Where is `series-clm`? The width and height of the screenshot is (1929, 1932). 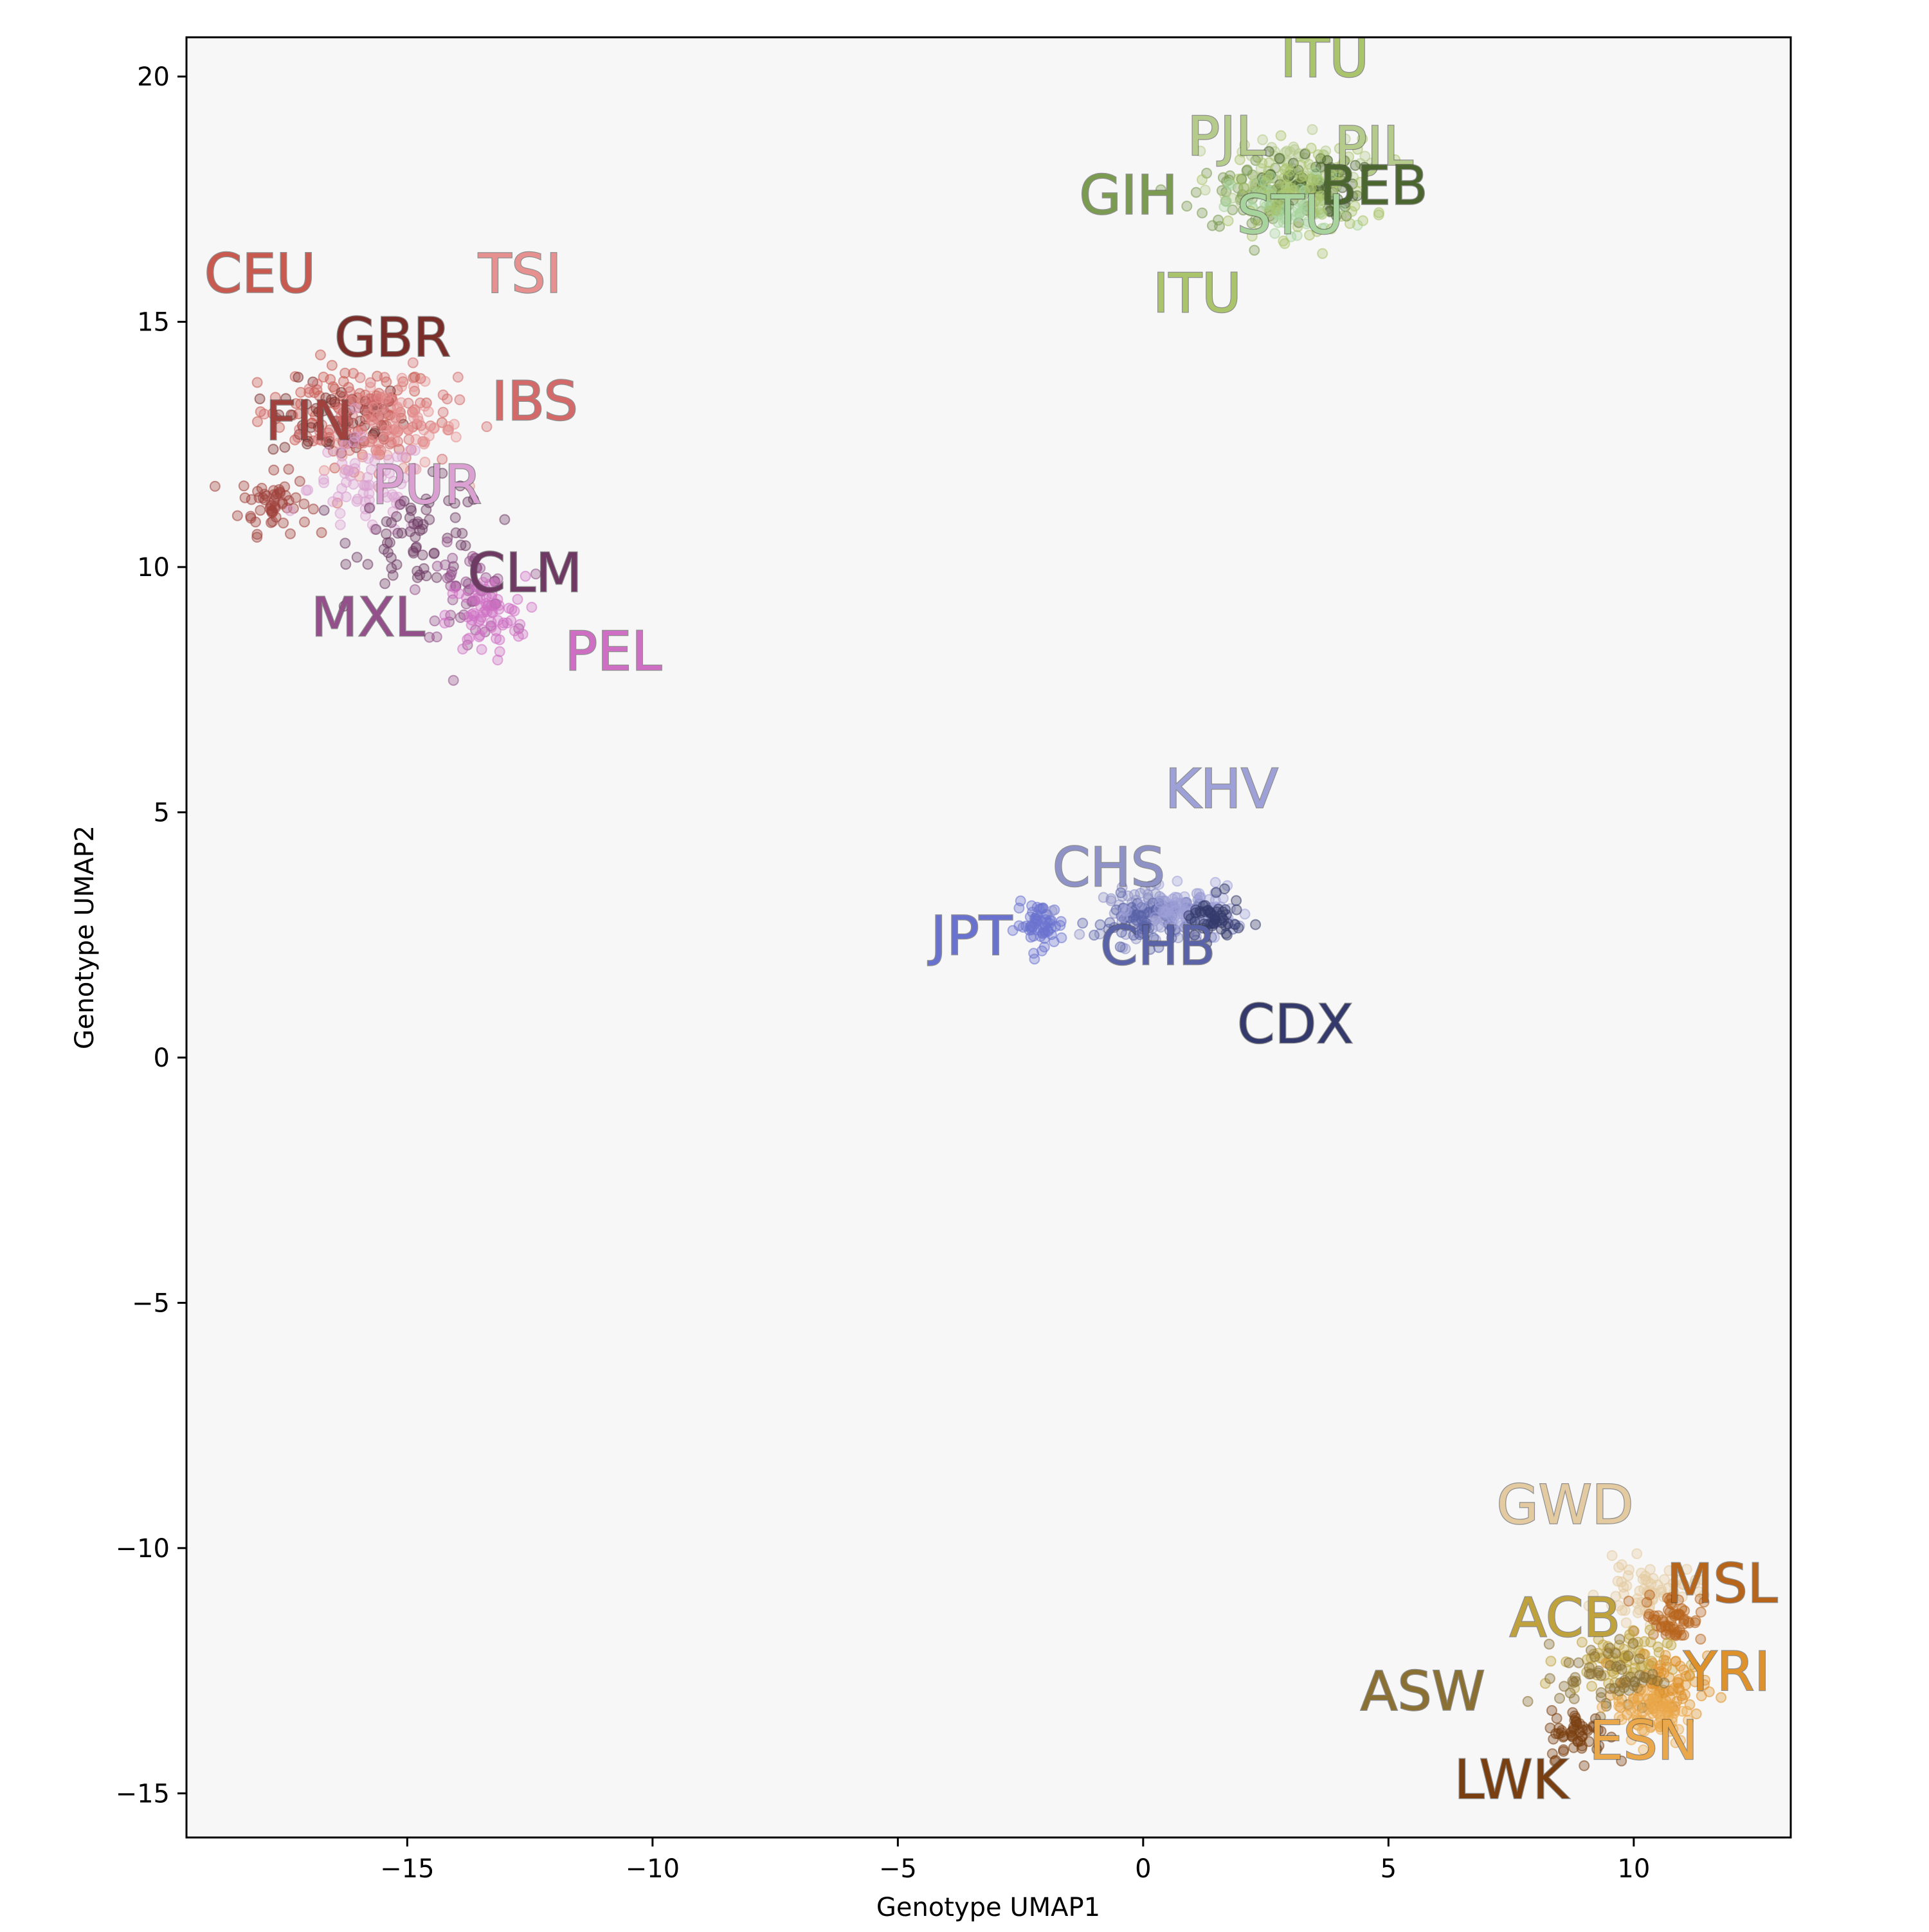 series-clm is located at coordinates (414, 539).